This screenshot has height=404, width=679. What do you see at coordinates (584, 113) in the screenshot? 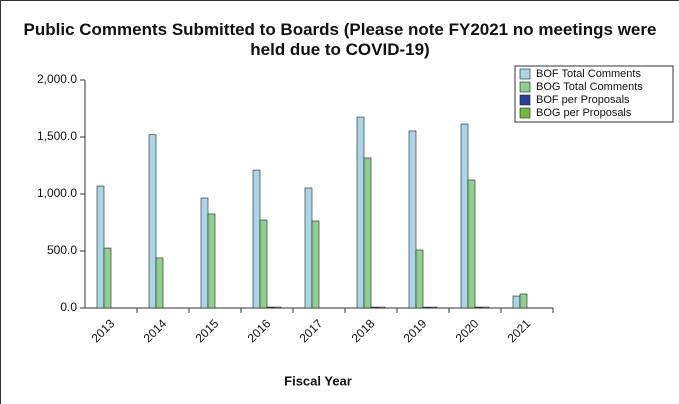
I see `legend-label: BOG per Proposals` at bounding box center [584, 113].